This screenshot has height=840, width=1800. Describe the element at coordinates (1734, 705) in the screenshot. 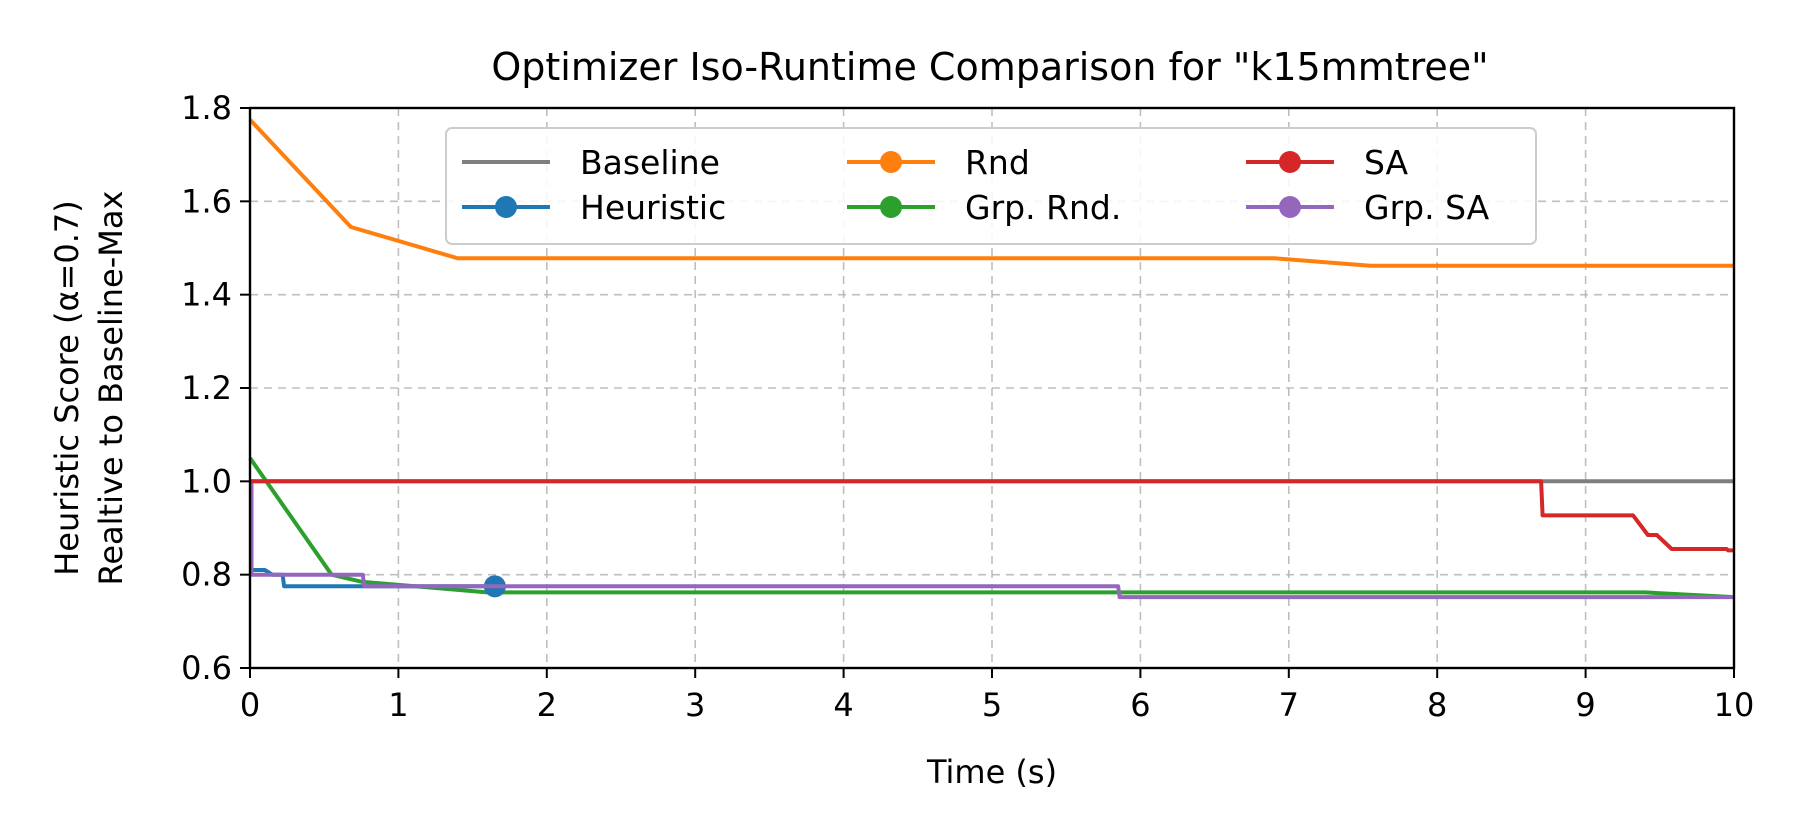

I see `x-tick-label: 10` at that location.